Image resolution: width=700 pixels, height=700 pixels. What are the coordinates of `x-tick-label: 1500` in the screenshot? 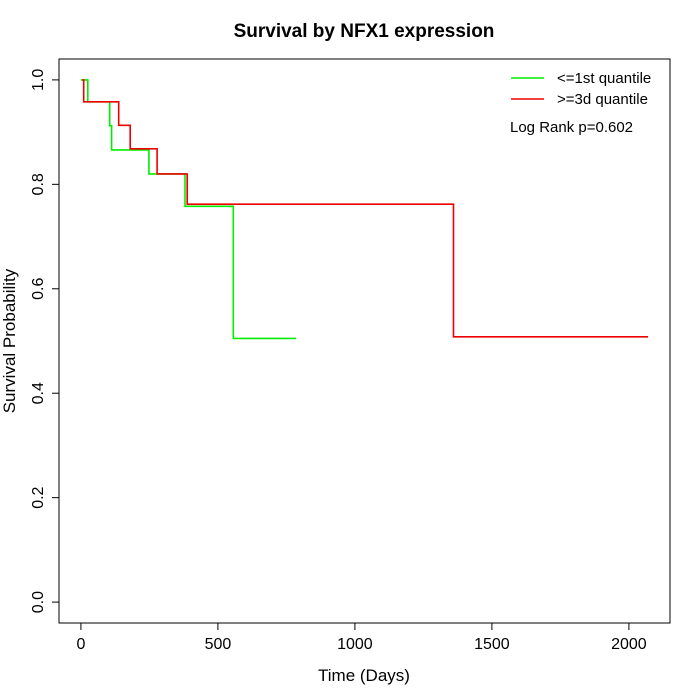 It's located at (492, 644).